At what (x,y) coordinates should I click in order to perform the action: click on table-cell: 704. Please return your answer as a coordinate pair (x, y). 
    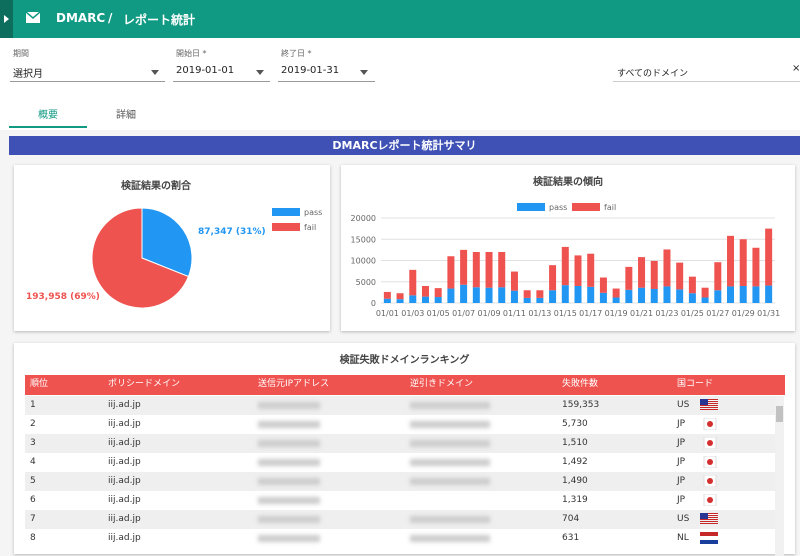
    Looking at the image, I should click on (570, 519).